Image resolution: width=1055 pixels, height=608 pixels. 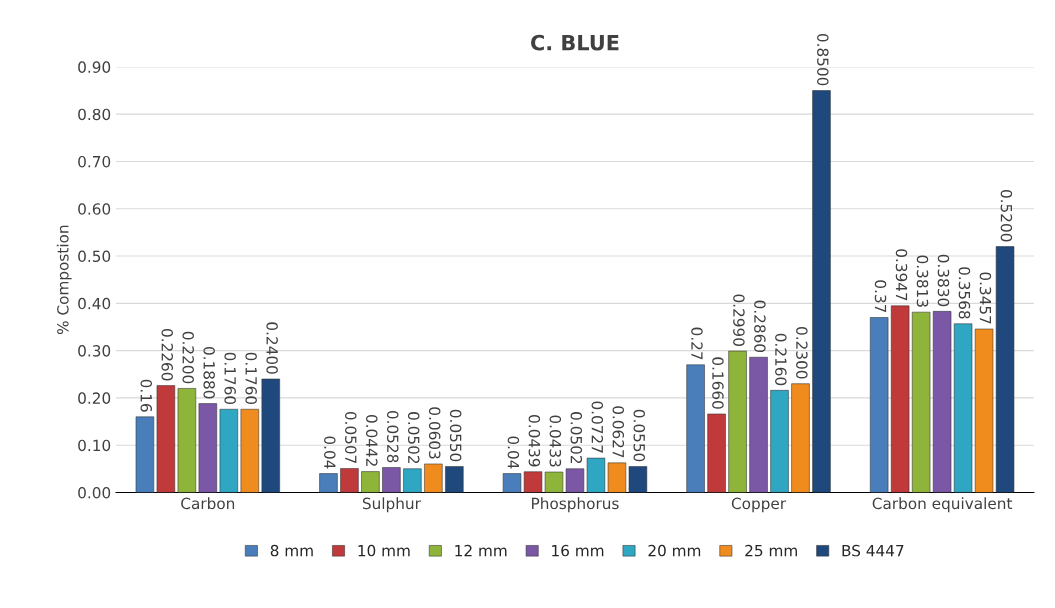 I want to click on legend-label: 16 mm, so click(x=578, y=550).